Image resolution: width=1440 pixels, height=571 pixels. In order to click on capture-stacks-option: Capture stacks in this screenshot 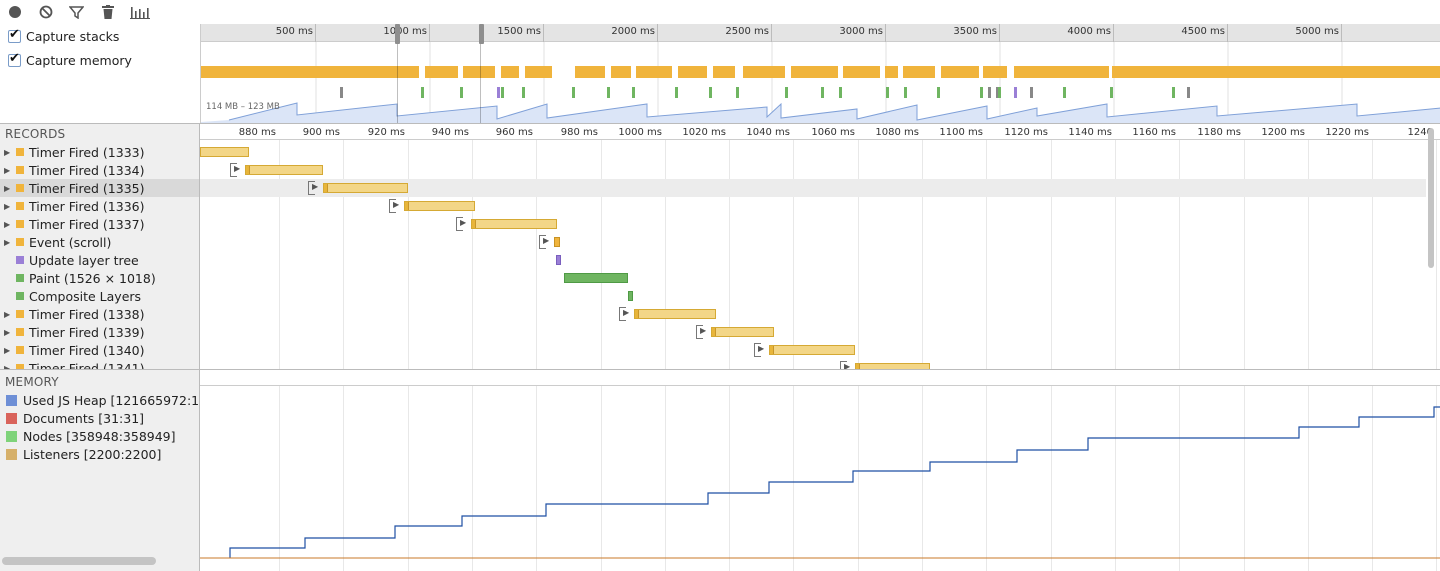, I will do `click(64, 35)`.